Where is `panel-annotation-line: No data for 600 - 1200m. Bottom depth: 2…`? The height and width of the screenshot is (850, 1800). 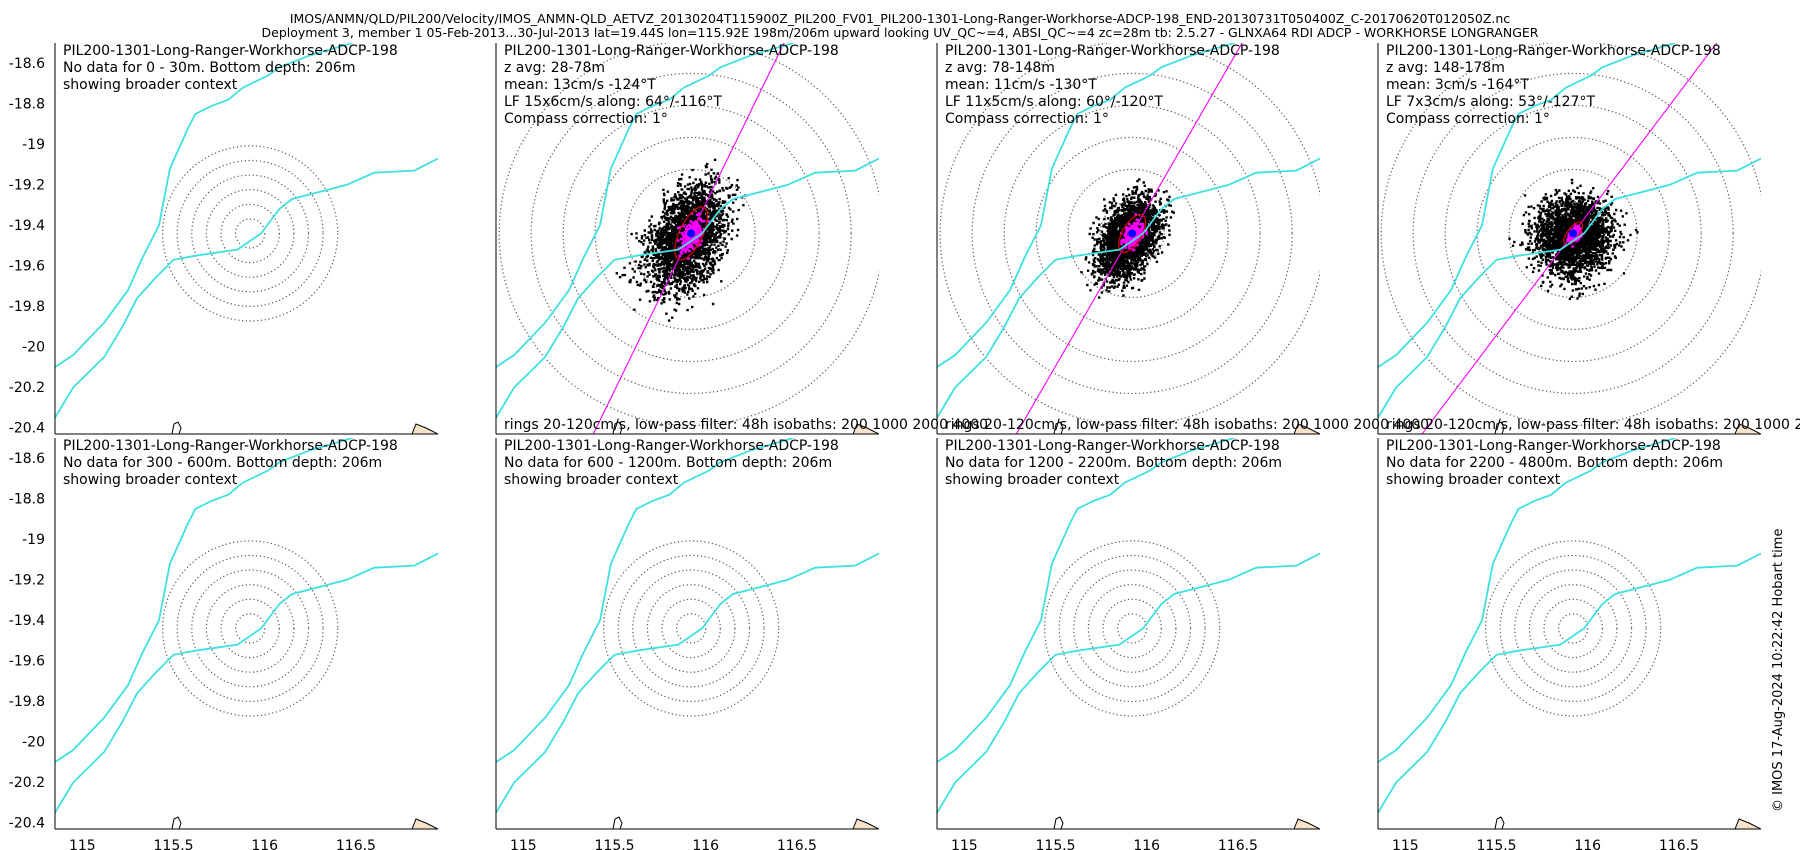
panel-annotation-line: No data for 600 - 1200m. Bottom depth: 2… is located at coordinates (668, 463).